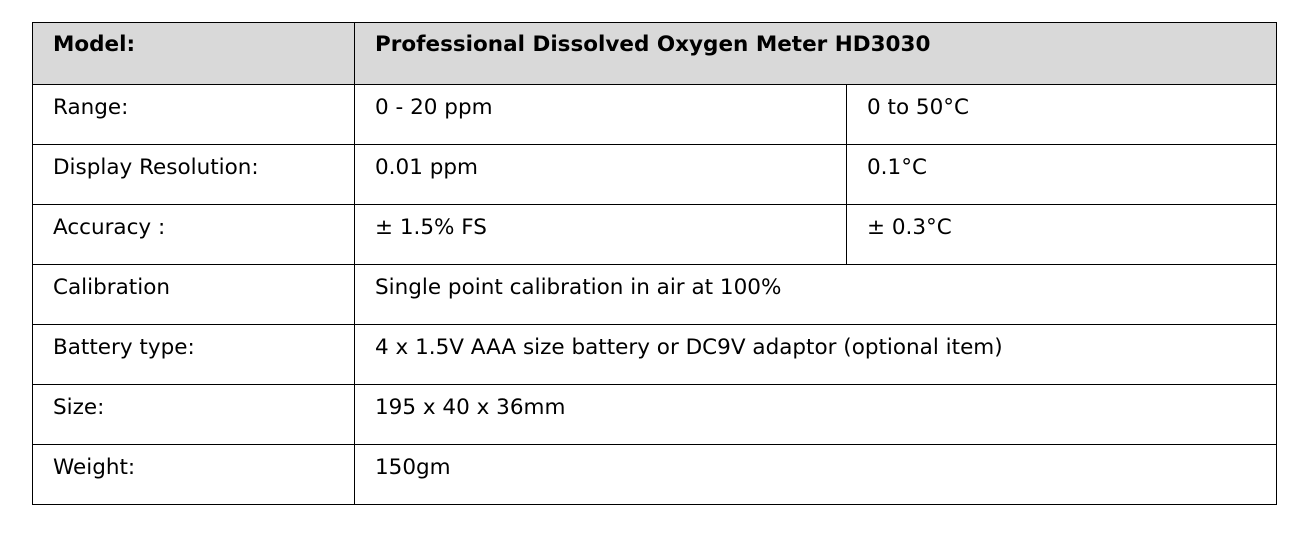 The width and height of the screenshot is (1308, 548). What do you see at coordinates (193, 114) in the screenshot?
I see `range-label: Range:` at bounding box center [193, 114].